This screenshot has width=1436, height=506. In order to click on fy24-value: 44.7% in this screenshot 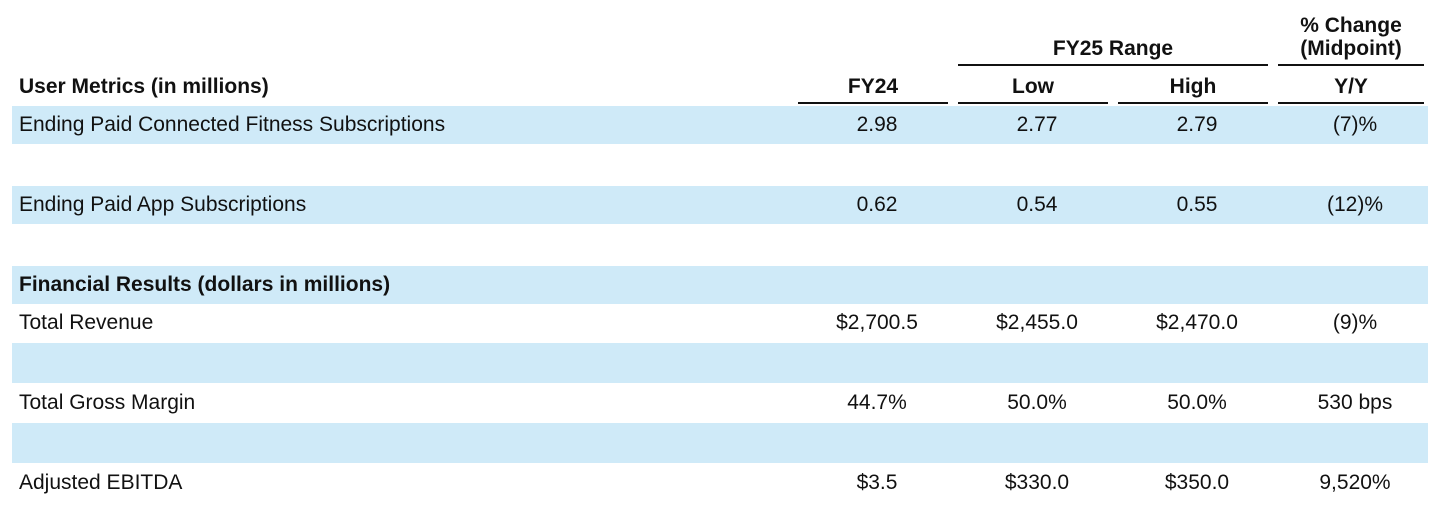, I will do `click(877, 402)`.